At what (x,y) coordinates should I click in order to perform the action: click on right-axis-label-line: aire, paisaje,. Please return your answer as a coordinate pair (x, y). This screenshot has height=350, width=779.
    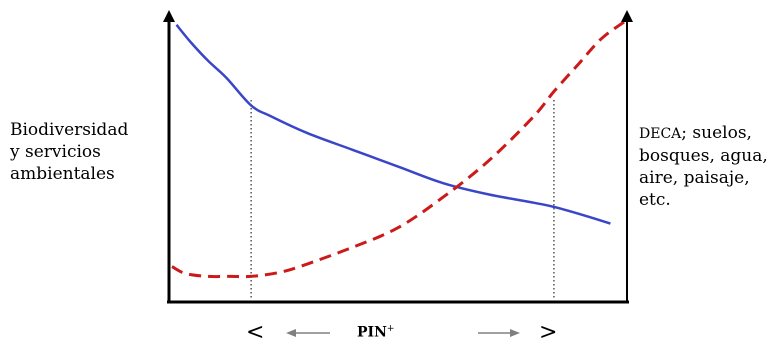
    Looking at the image, I should click on (694, 178).